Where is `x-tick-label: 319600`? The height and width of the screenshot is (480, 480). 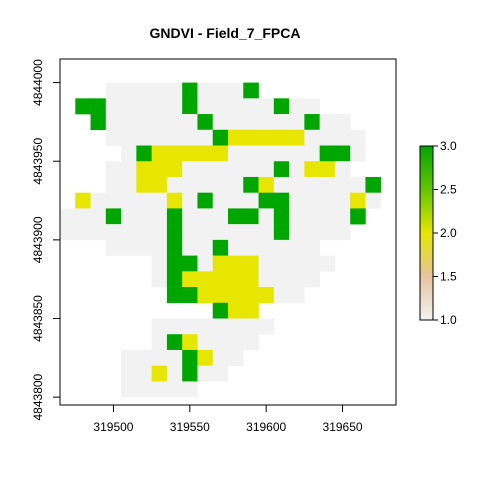
x-tick-label: 319600 is located at coordinates (266, 427).